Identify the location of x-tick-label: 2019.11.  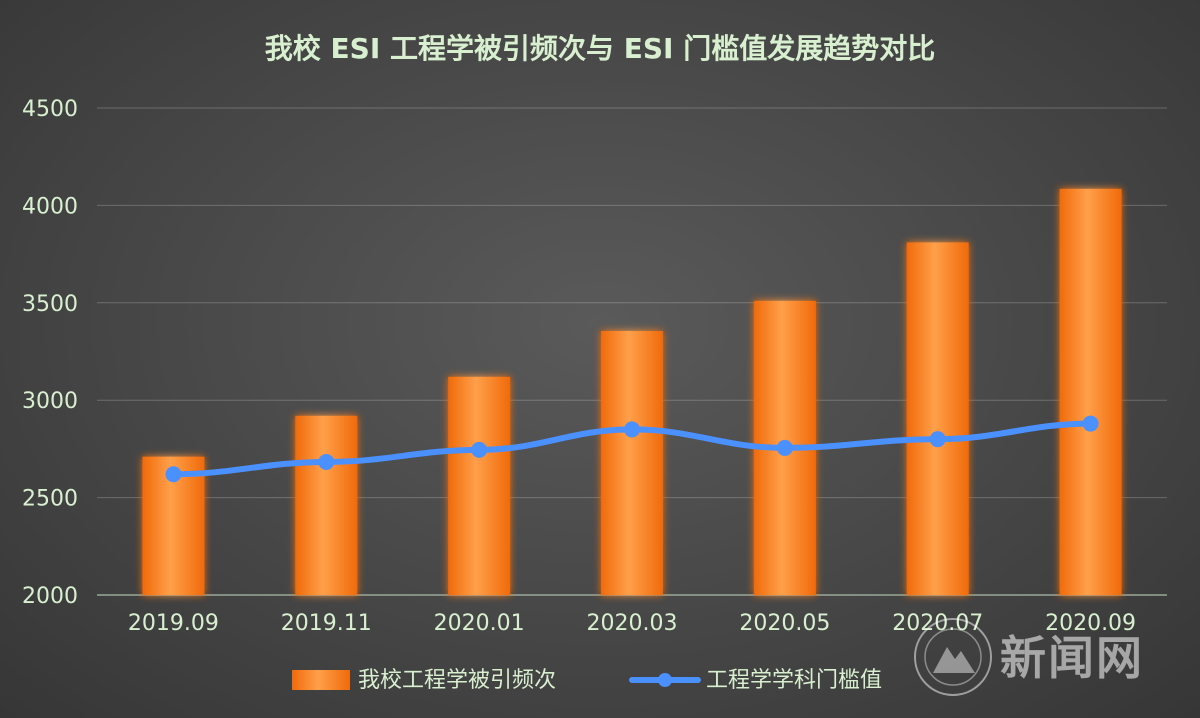
(326, 623).